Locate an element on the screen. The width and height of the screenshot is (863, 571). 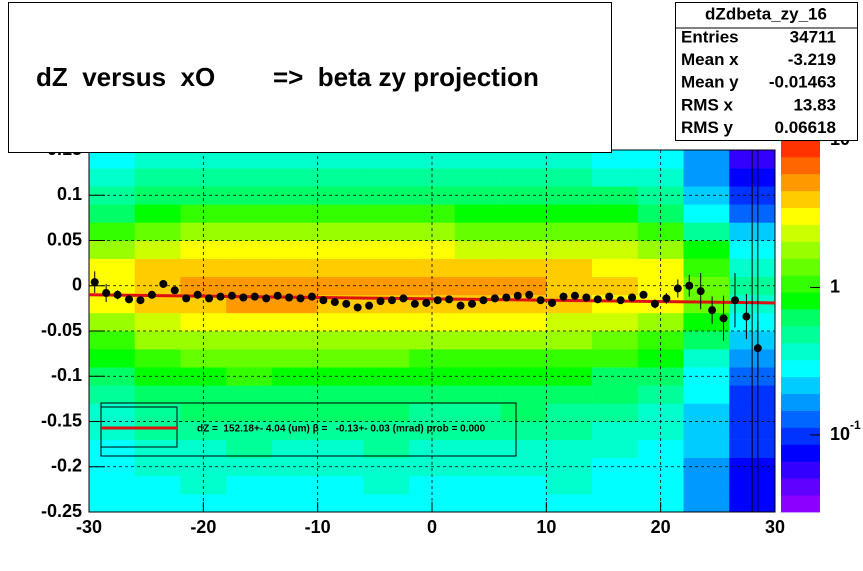
z-tick-exponent: -1 is located at coordinates (855, 425).